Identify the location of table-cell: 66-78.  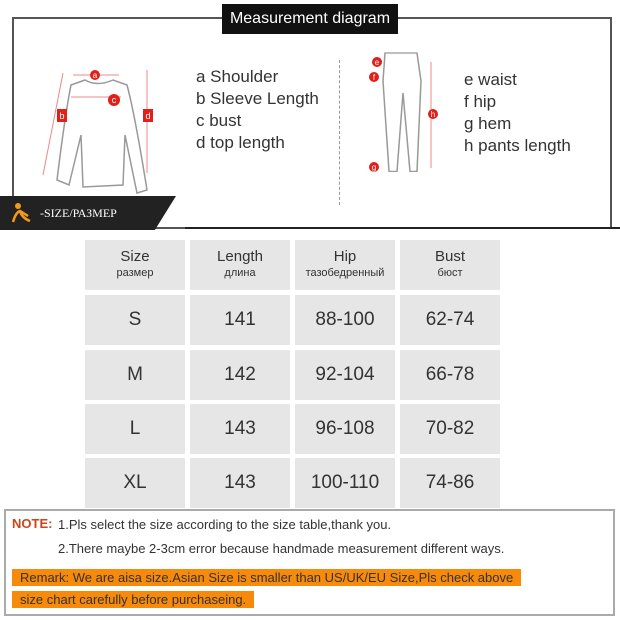
(450, 375).